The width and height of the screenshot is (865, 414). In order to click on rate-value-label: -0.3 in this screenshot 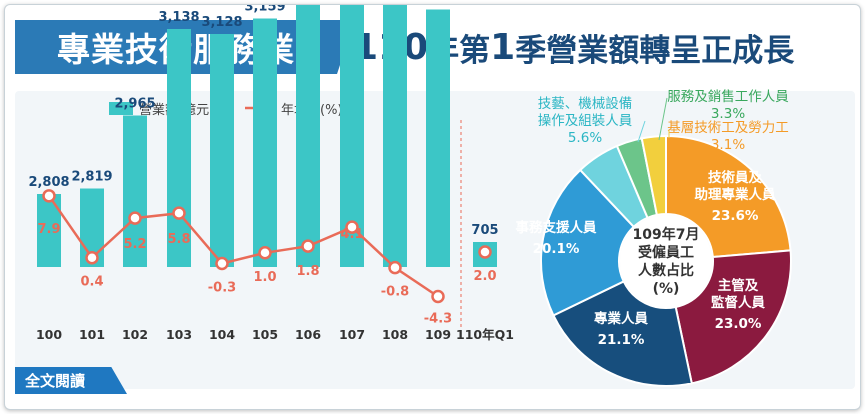, I will do `click(222, 287)`.